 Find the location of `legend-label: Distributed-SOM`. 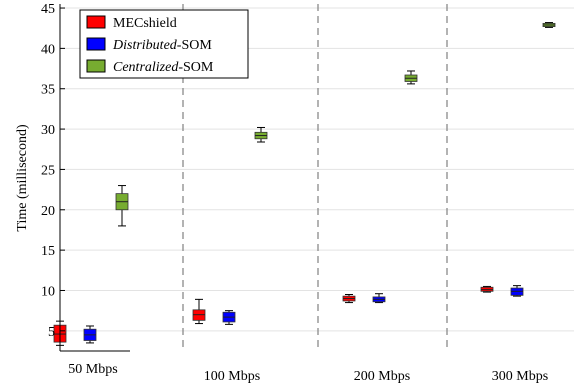

legend-label: Distributed-SOM is located at coordinates (162, 45).